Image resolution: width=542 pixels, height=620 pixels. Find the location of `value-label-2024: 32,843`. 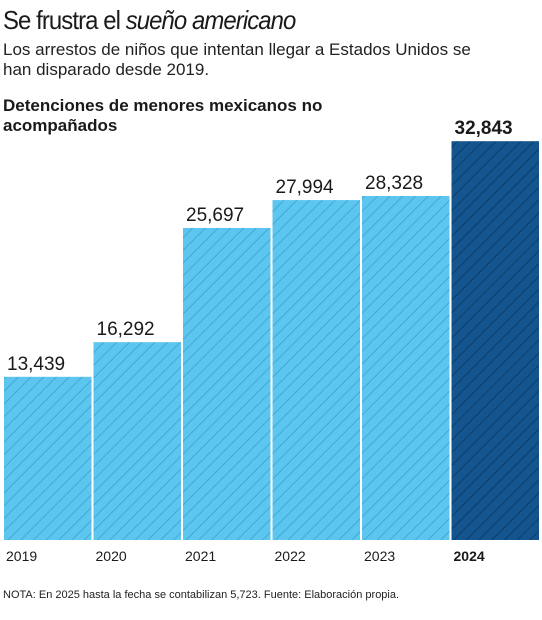

value-label-2024: 32,843 is located at coordinates (484, 128).